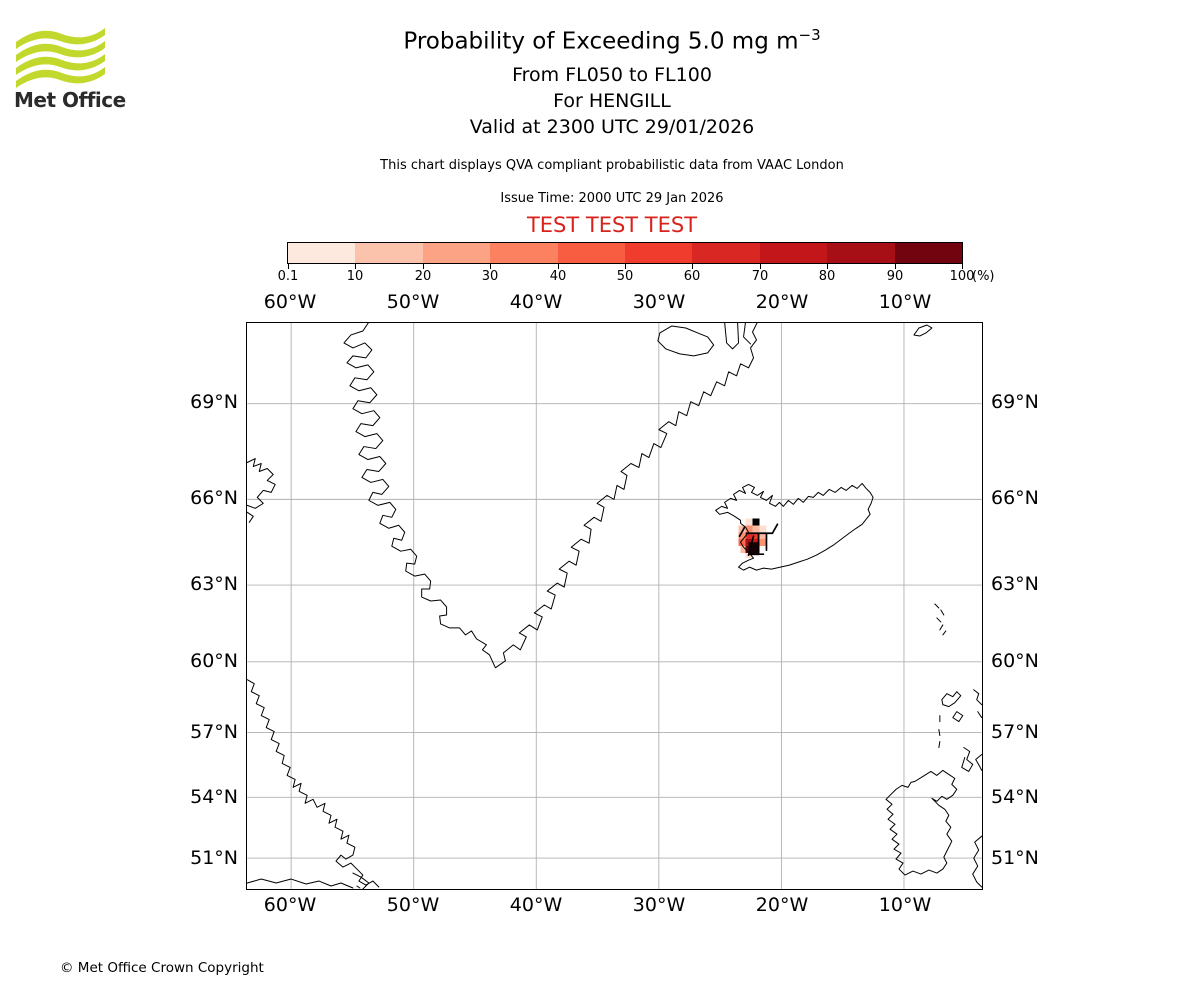 This screenshot has height=1000, width=1200. Describe the element at coordinates (413, 302) in the screenshot. I see `lon-label-top: 50°W` at that location.